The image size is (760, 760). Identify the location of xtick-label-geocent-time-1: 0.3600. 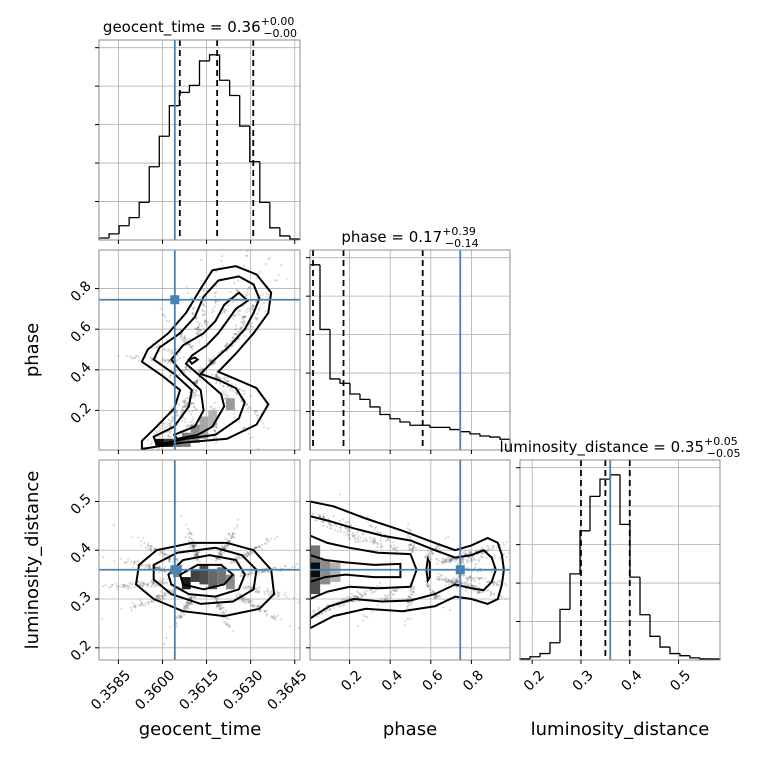
(155, 690).